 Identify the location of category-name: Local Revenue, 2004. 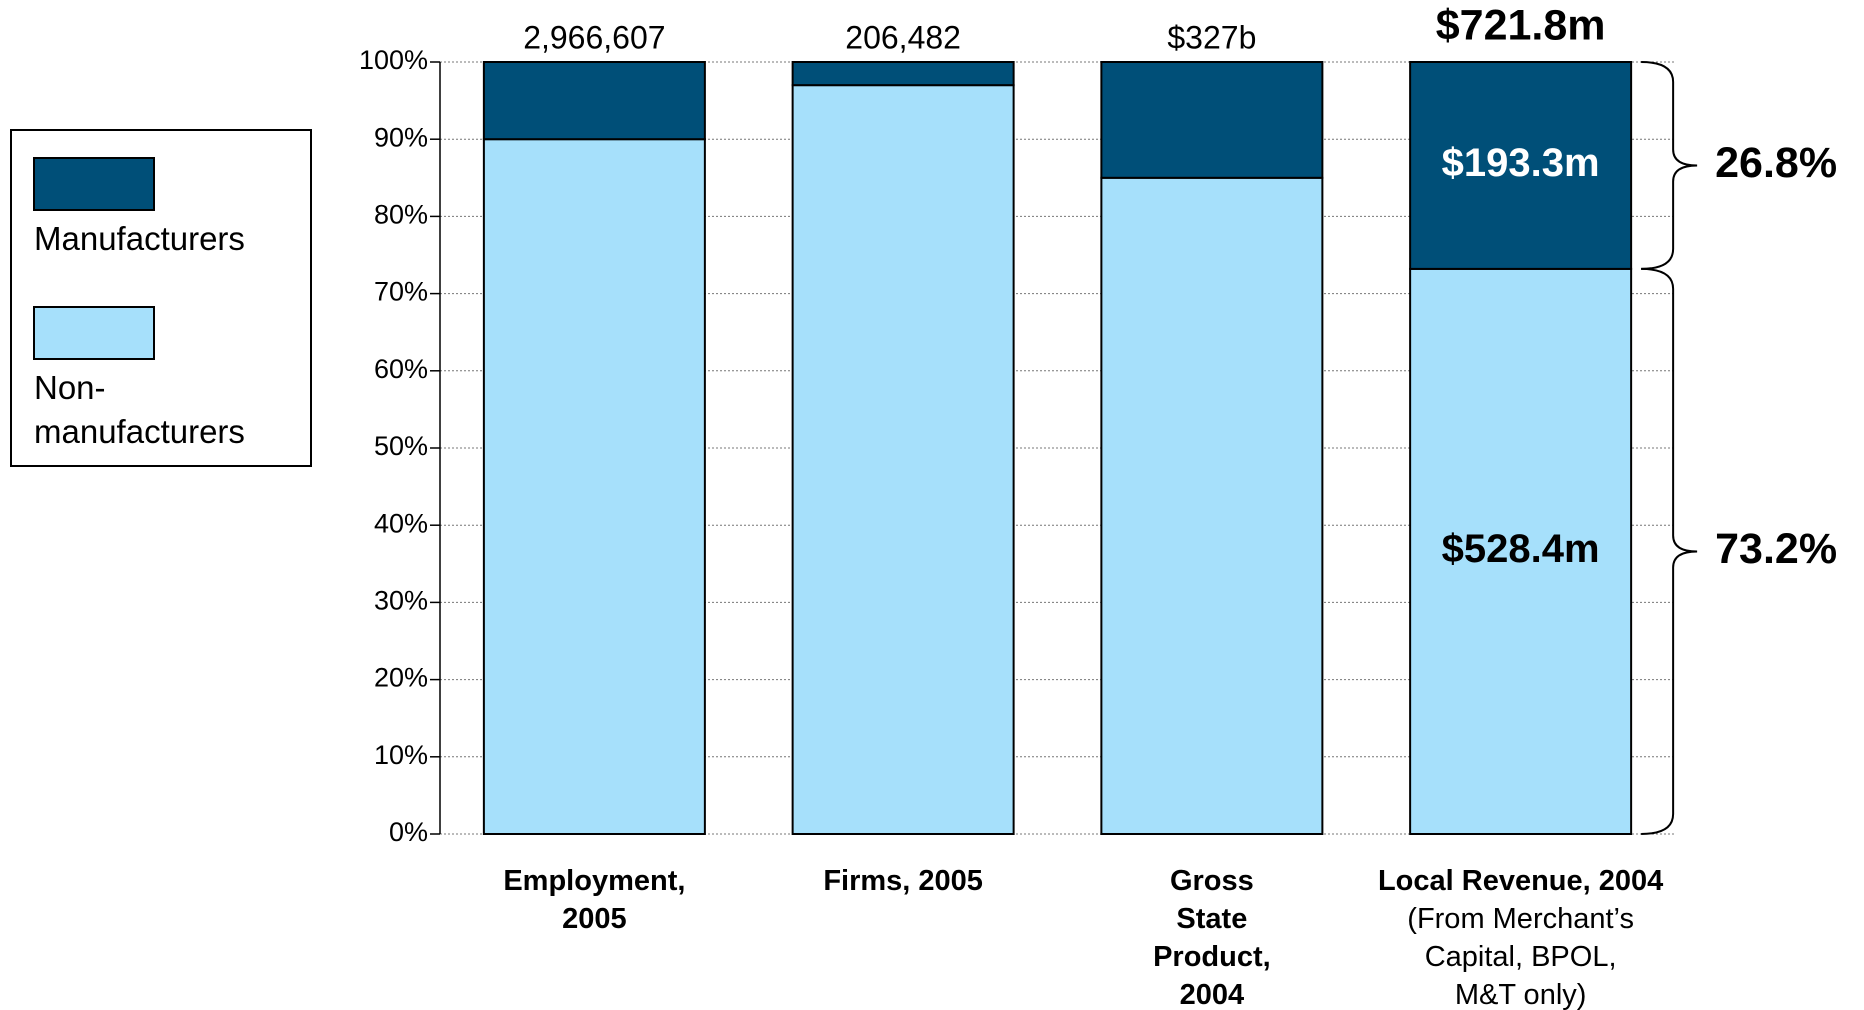
(1520, 881).